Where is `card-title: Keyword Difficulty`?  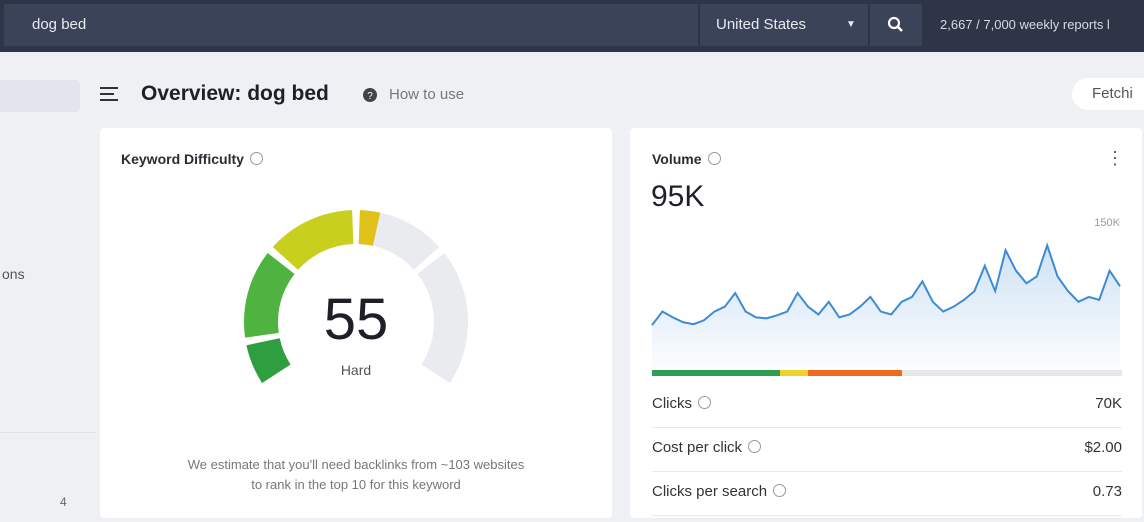
card-title: Keyword Difficulty is located at coordinates (192, 159).